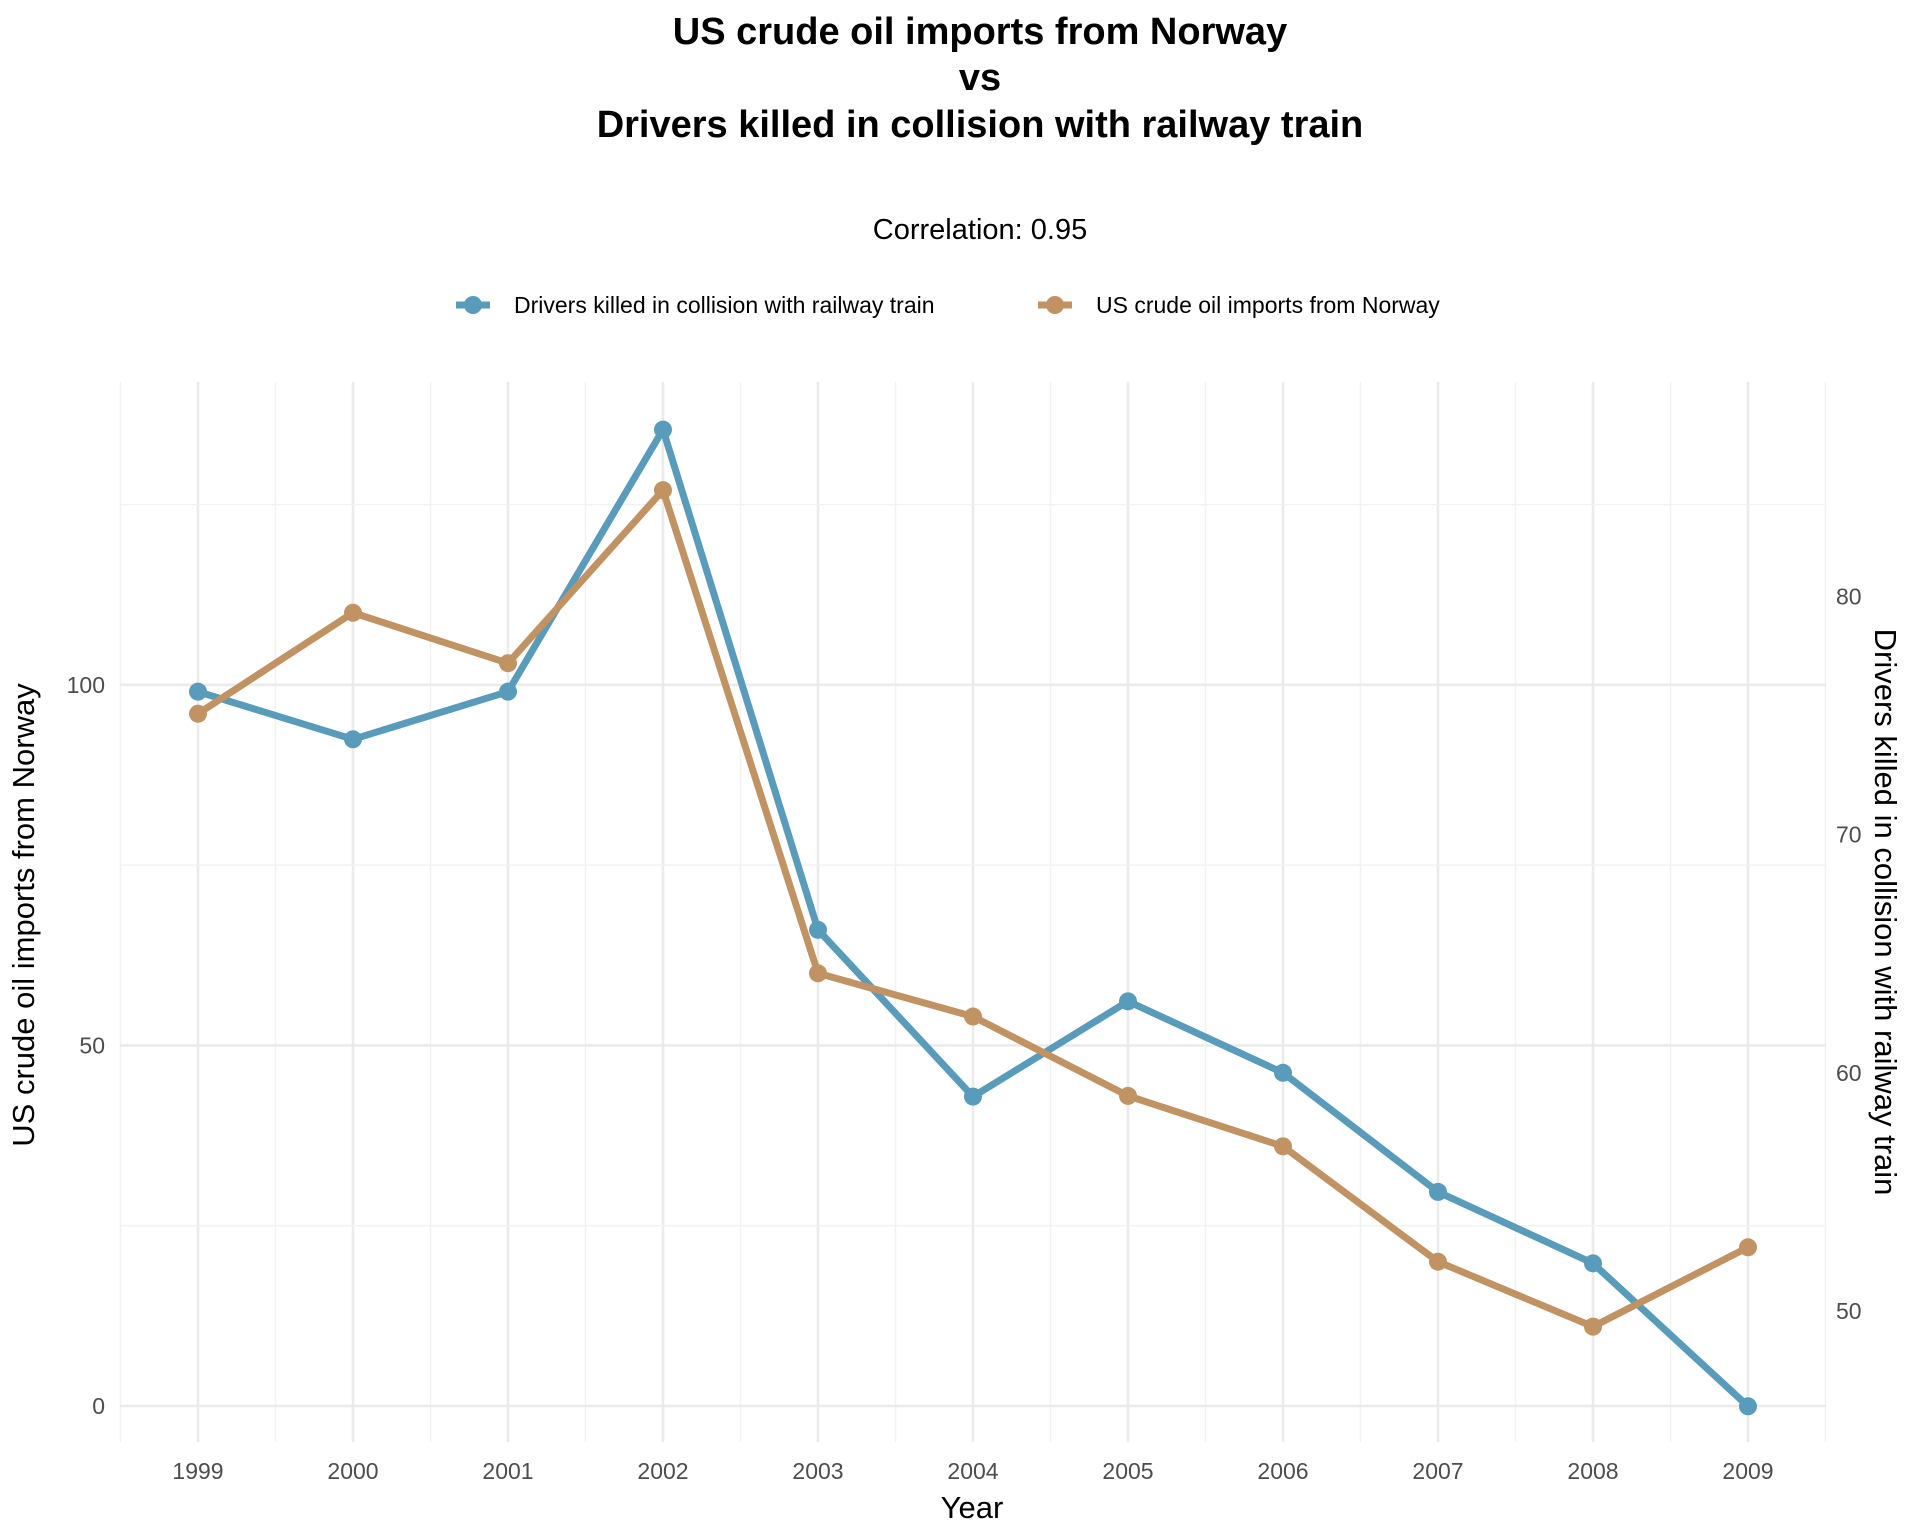 This screenshot has width=1920, height=1536. I want to click on x-tick-label: 1999, so click(197, 1471).